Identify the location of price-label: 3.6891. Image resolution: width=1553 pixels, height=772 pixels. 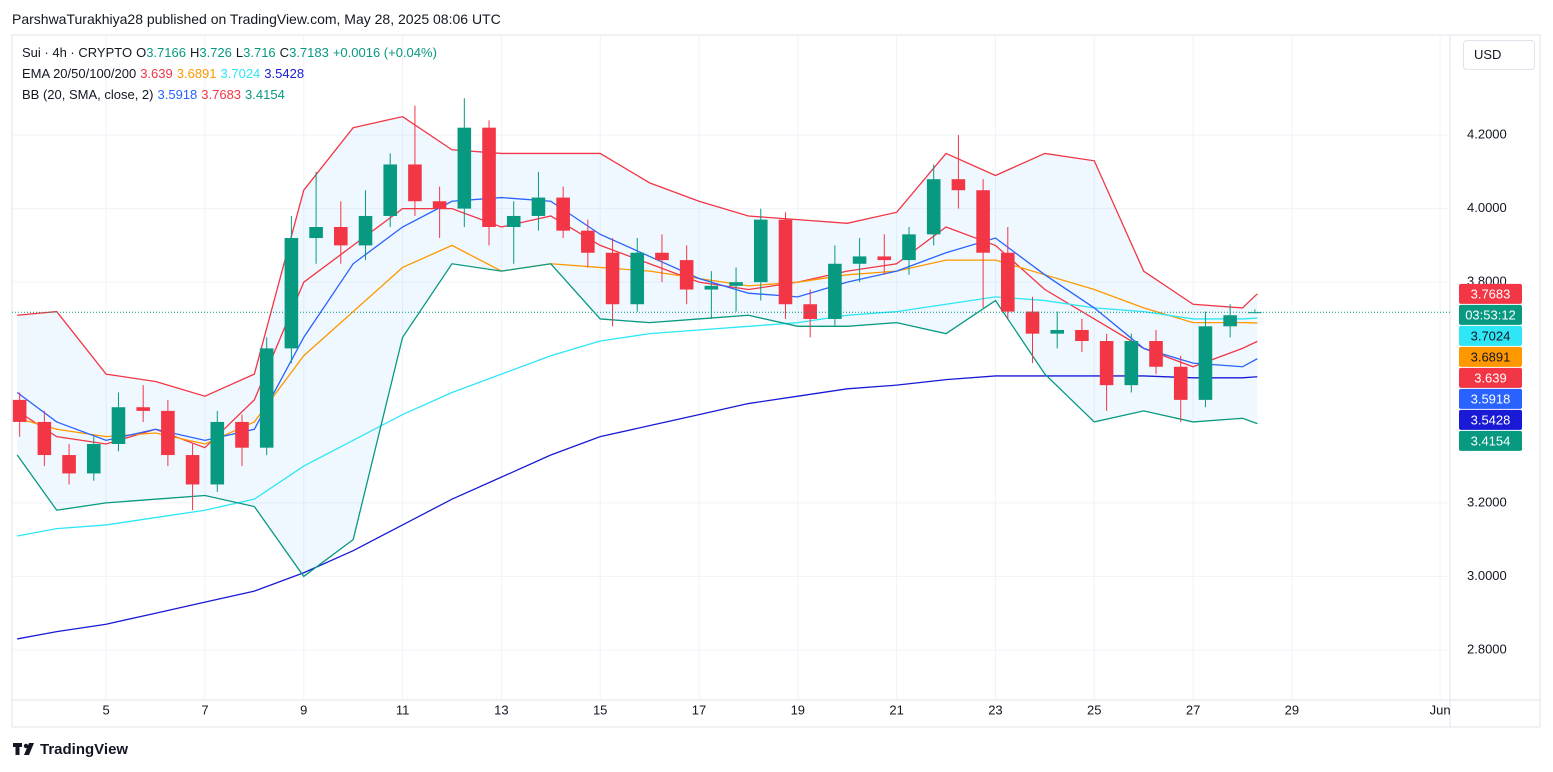
(1491, 356).